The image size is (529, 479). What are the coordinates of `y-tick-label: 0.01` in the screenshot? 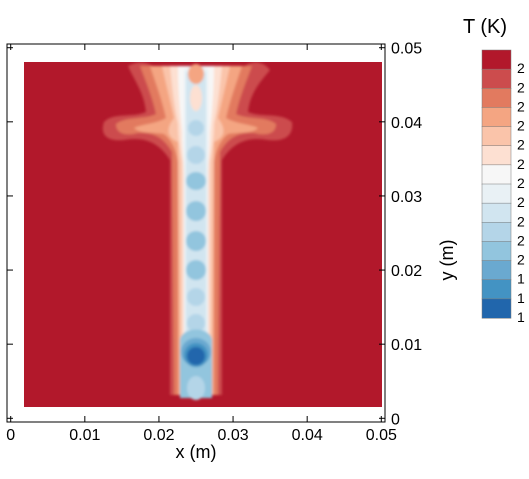 It's located at (406, 345).